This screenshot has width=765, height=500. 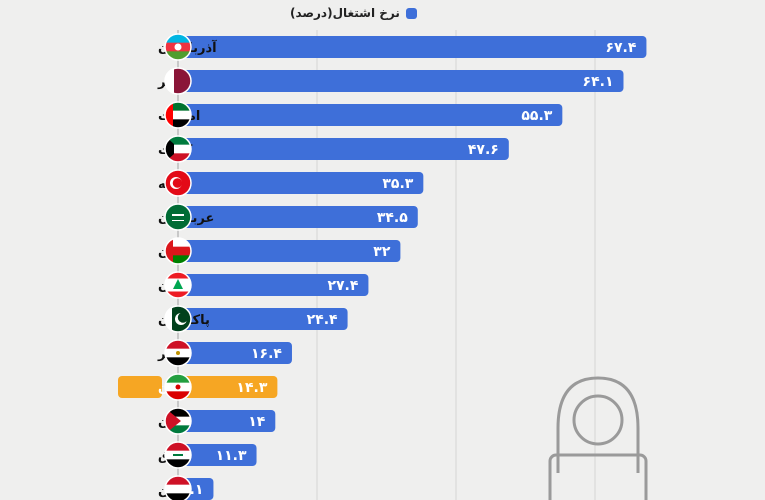 What do you see at coordinates (178, 319) in the screenshot?
I see `pakistan-flag-icon` at bounding box center [178, 319].